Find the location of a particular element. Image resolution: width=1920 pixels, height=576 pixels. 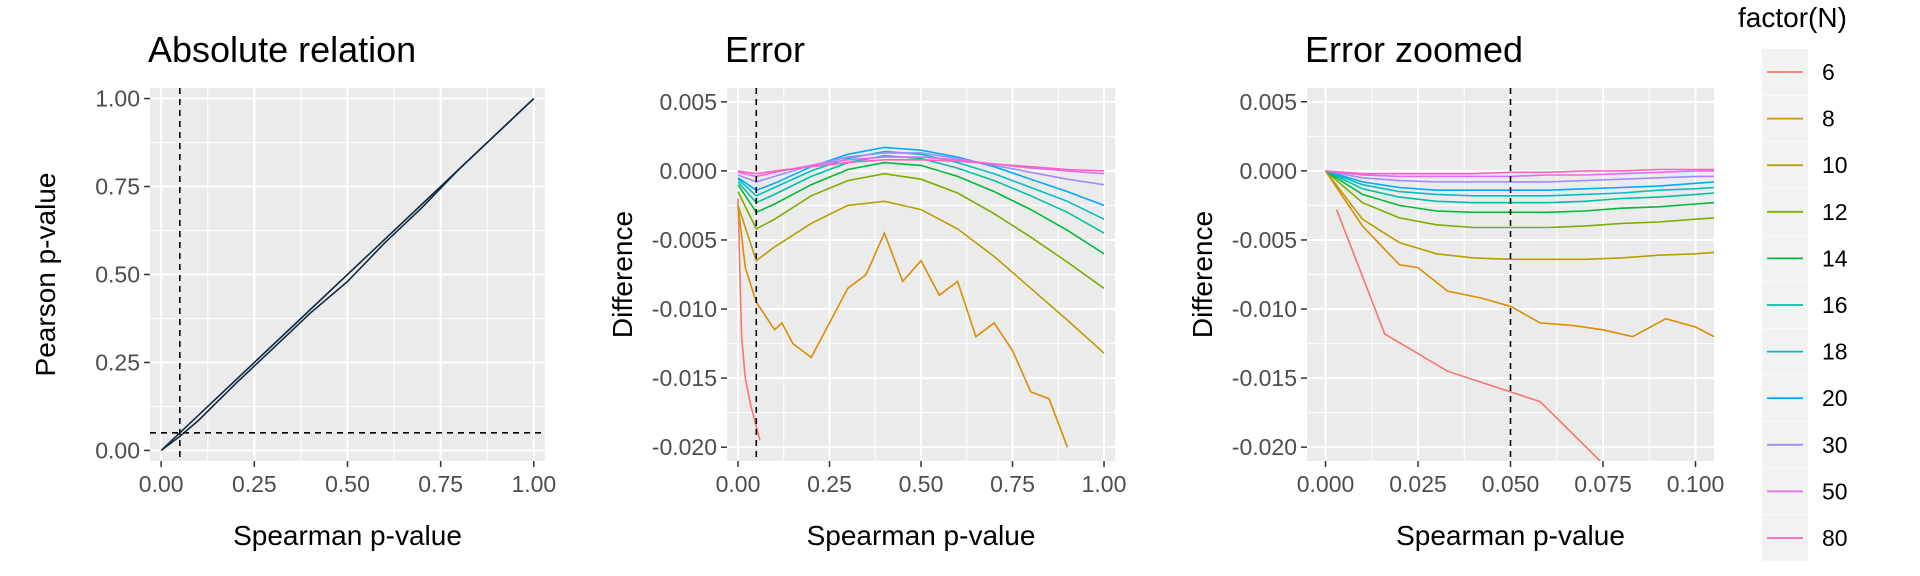

y-axis-label: Pearson p-value is located at coordinates (45, 275).